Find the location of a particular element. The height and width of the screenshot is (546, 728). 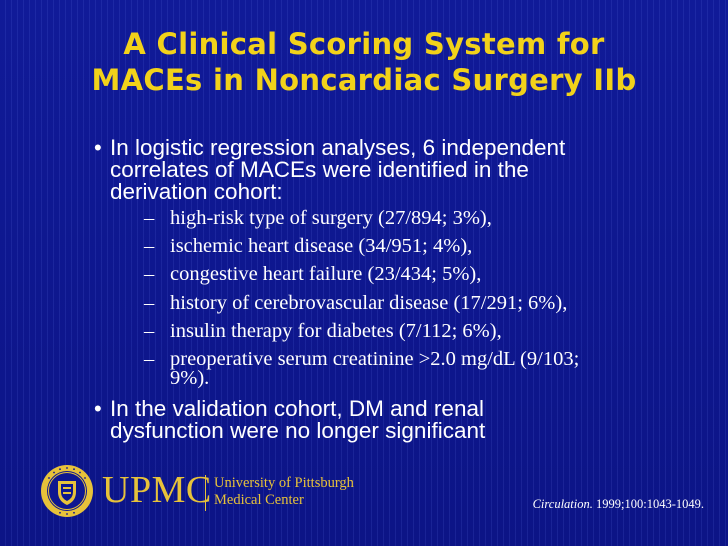

sub-item-ischemic: – ischemic heart disease (34/951; 4%), is located at coordinates (308, 246).